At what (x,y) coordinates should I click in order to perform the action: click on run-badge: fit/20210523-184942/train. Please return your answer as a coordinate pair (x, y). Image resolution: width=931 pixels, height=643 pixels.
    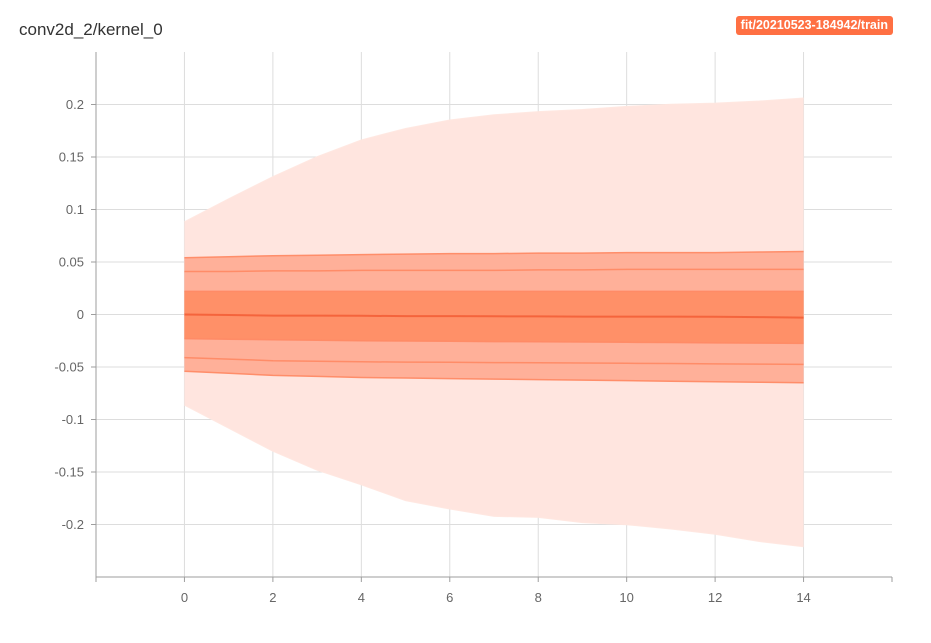
    Looking at the image, I should click on (814, 25).